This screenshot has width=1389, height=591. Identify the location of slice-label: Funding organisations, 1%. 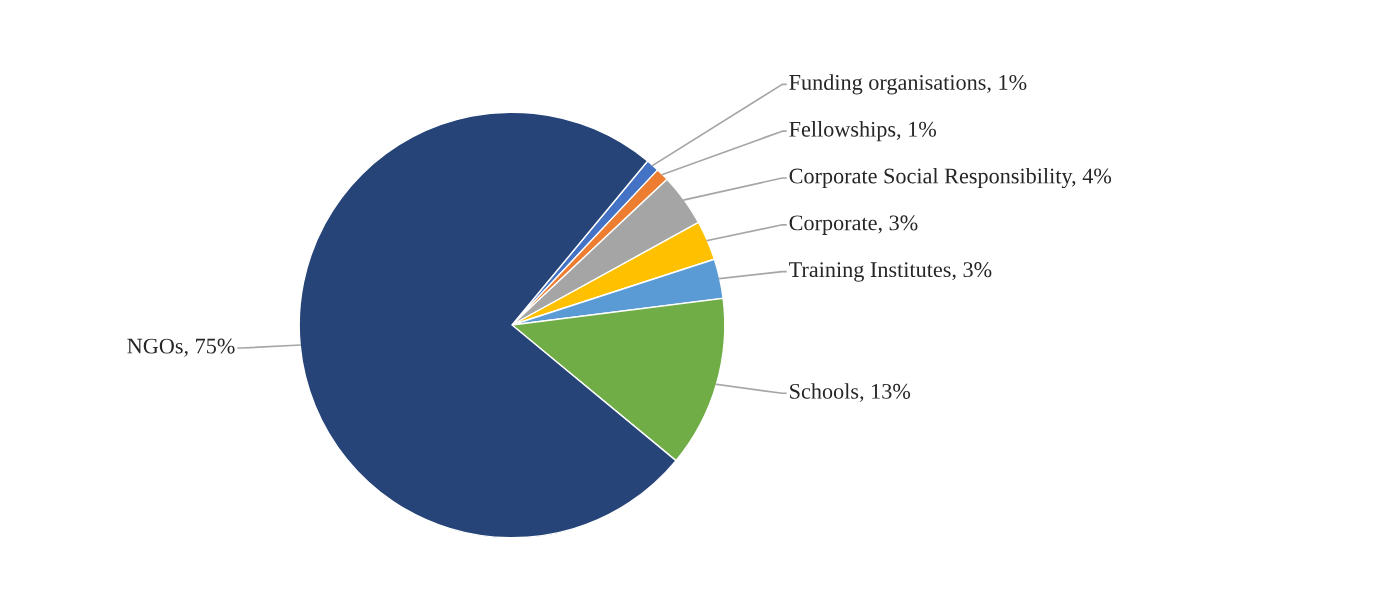
(908, 84).